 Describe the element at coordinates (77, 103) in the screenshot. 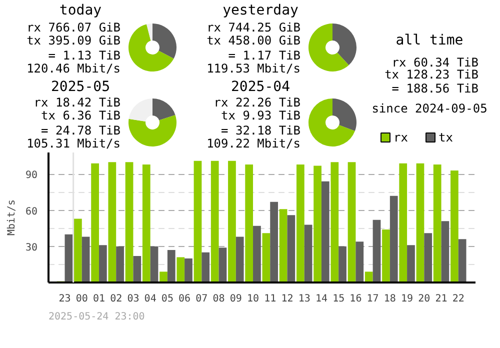

I see `text: rx 18.42 TiB` at that location.